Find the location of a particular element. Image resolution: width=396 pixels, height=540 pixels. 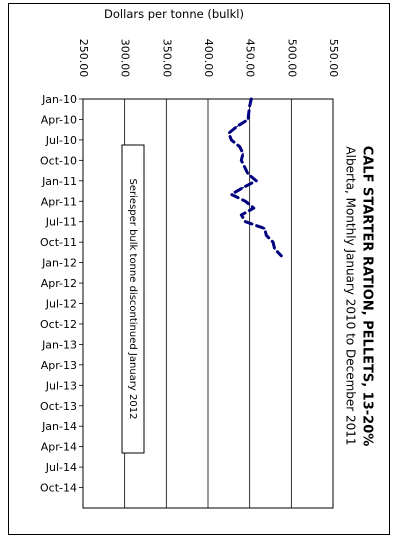

time-tick-label: Jul-14 is located at coordinates (61, 467).